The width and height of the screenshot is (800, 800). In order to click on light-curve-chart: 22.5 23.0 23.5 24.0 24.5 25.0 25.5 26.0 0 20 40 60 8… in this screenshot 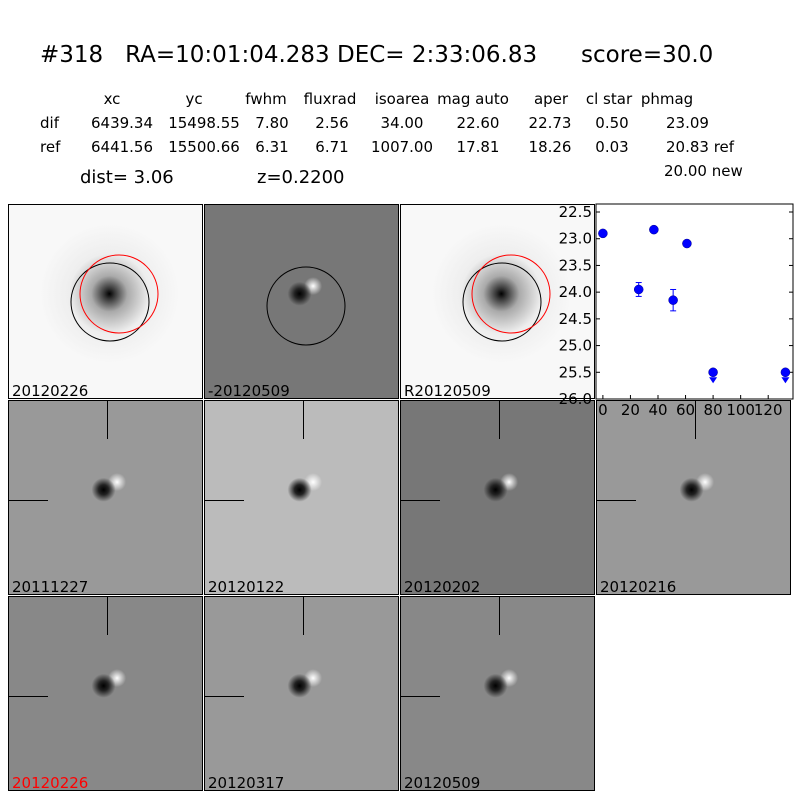, I will do `click(676, 311)`.